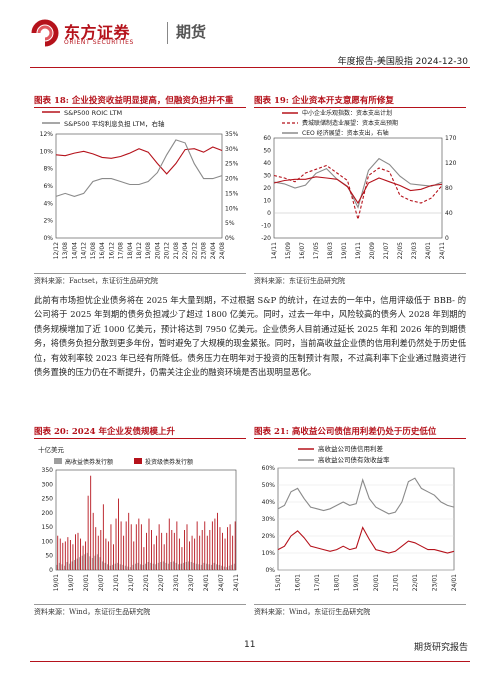  What do you see at coordinates (48, 221) in the screenshot?
I see `fig18-left-tick-1: 2%` at bounding box center [48, 221].